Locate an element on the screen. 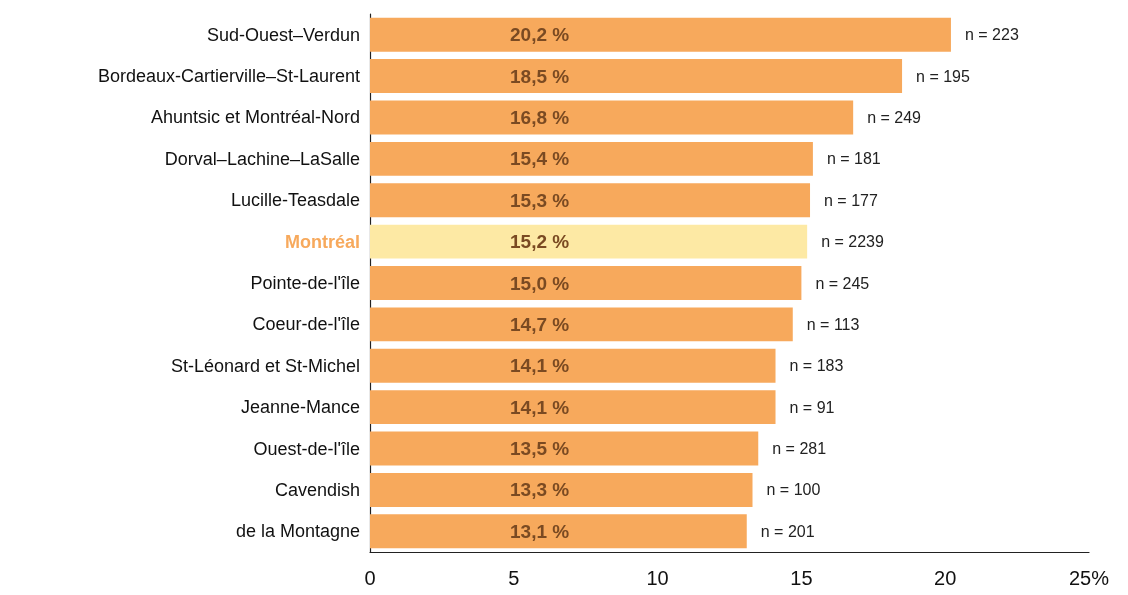 The height and width of the screenshot is (595, 1128). data-label: 13,1 % is located at coordinates (540, 531).